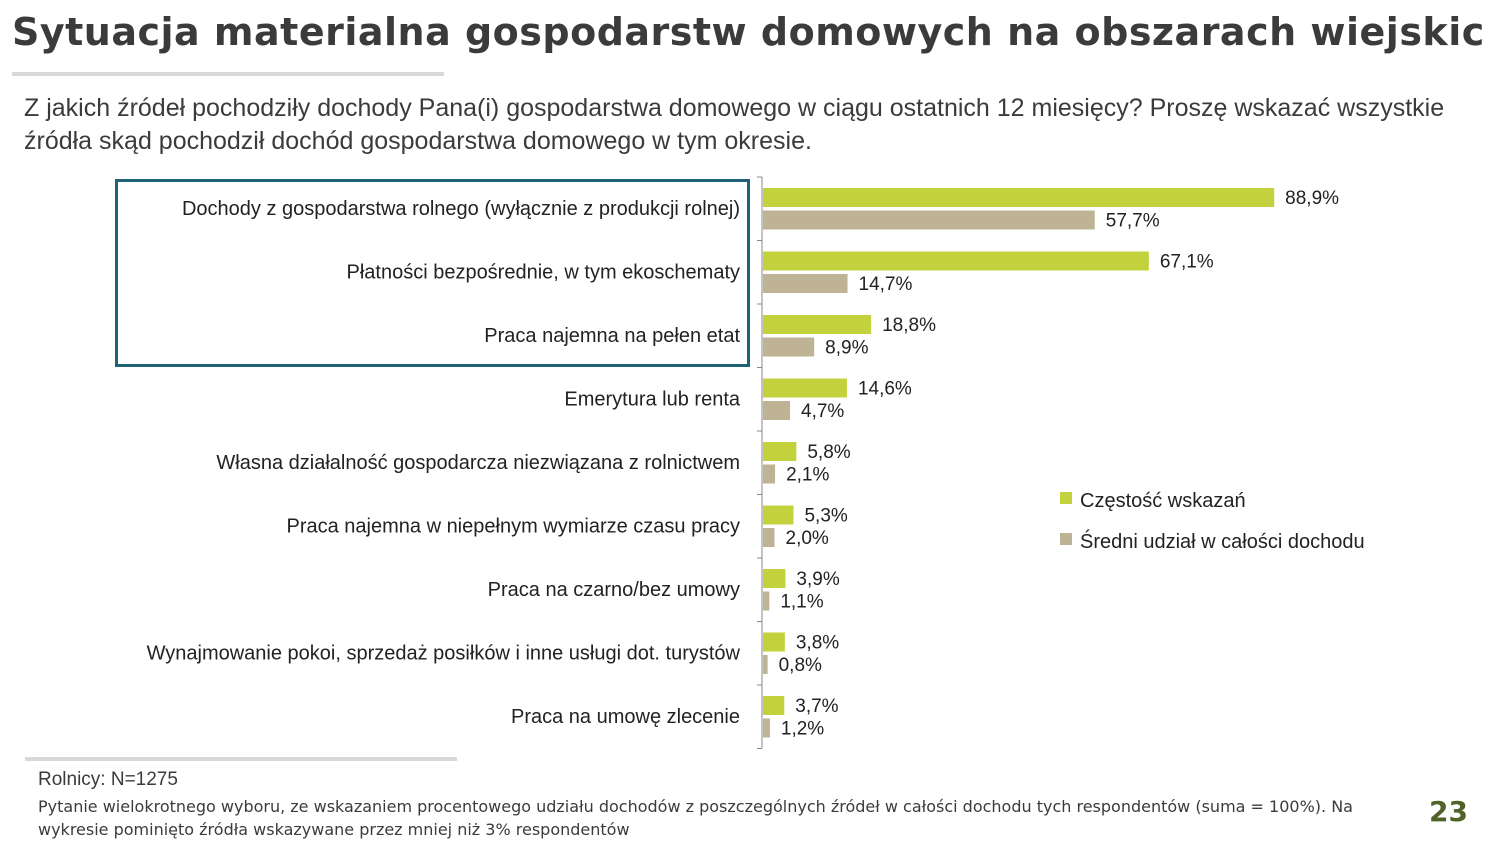 This screenshot has width=1486, height=853. Describe the element at coordinates (652, 400) in the screenshot. I see `category-label: Emerytura lub renta` at that location.